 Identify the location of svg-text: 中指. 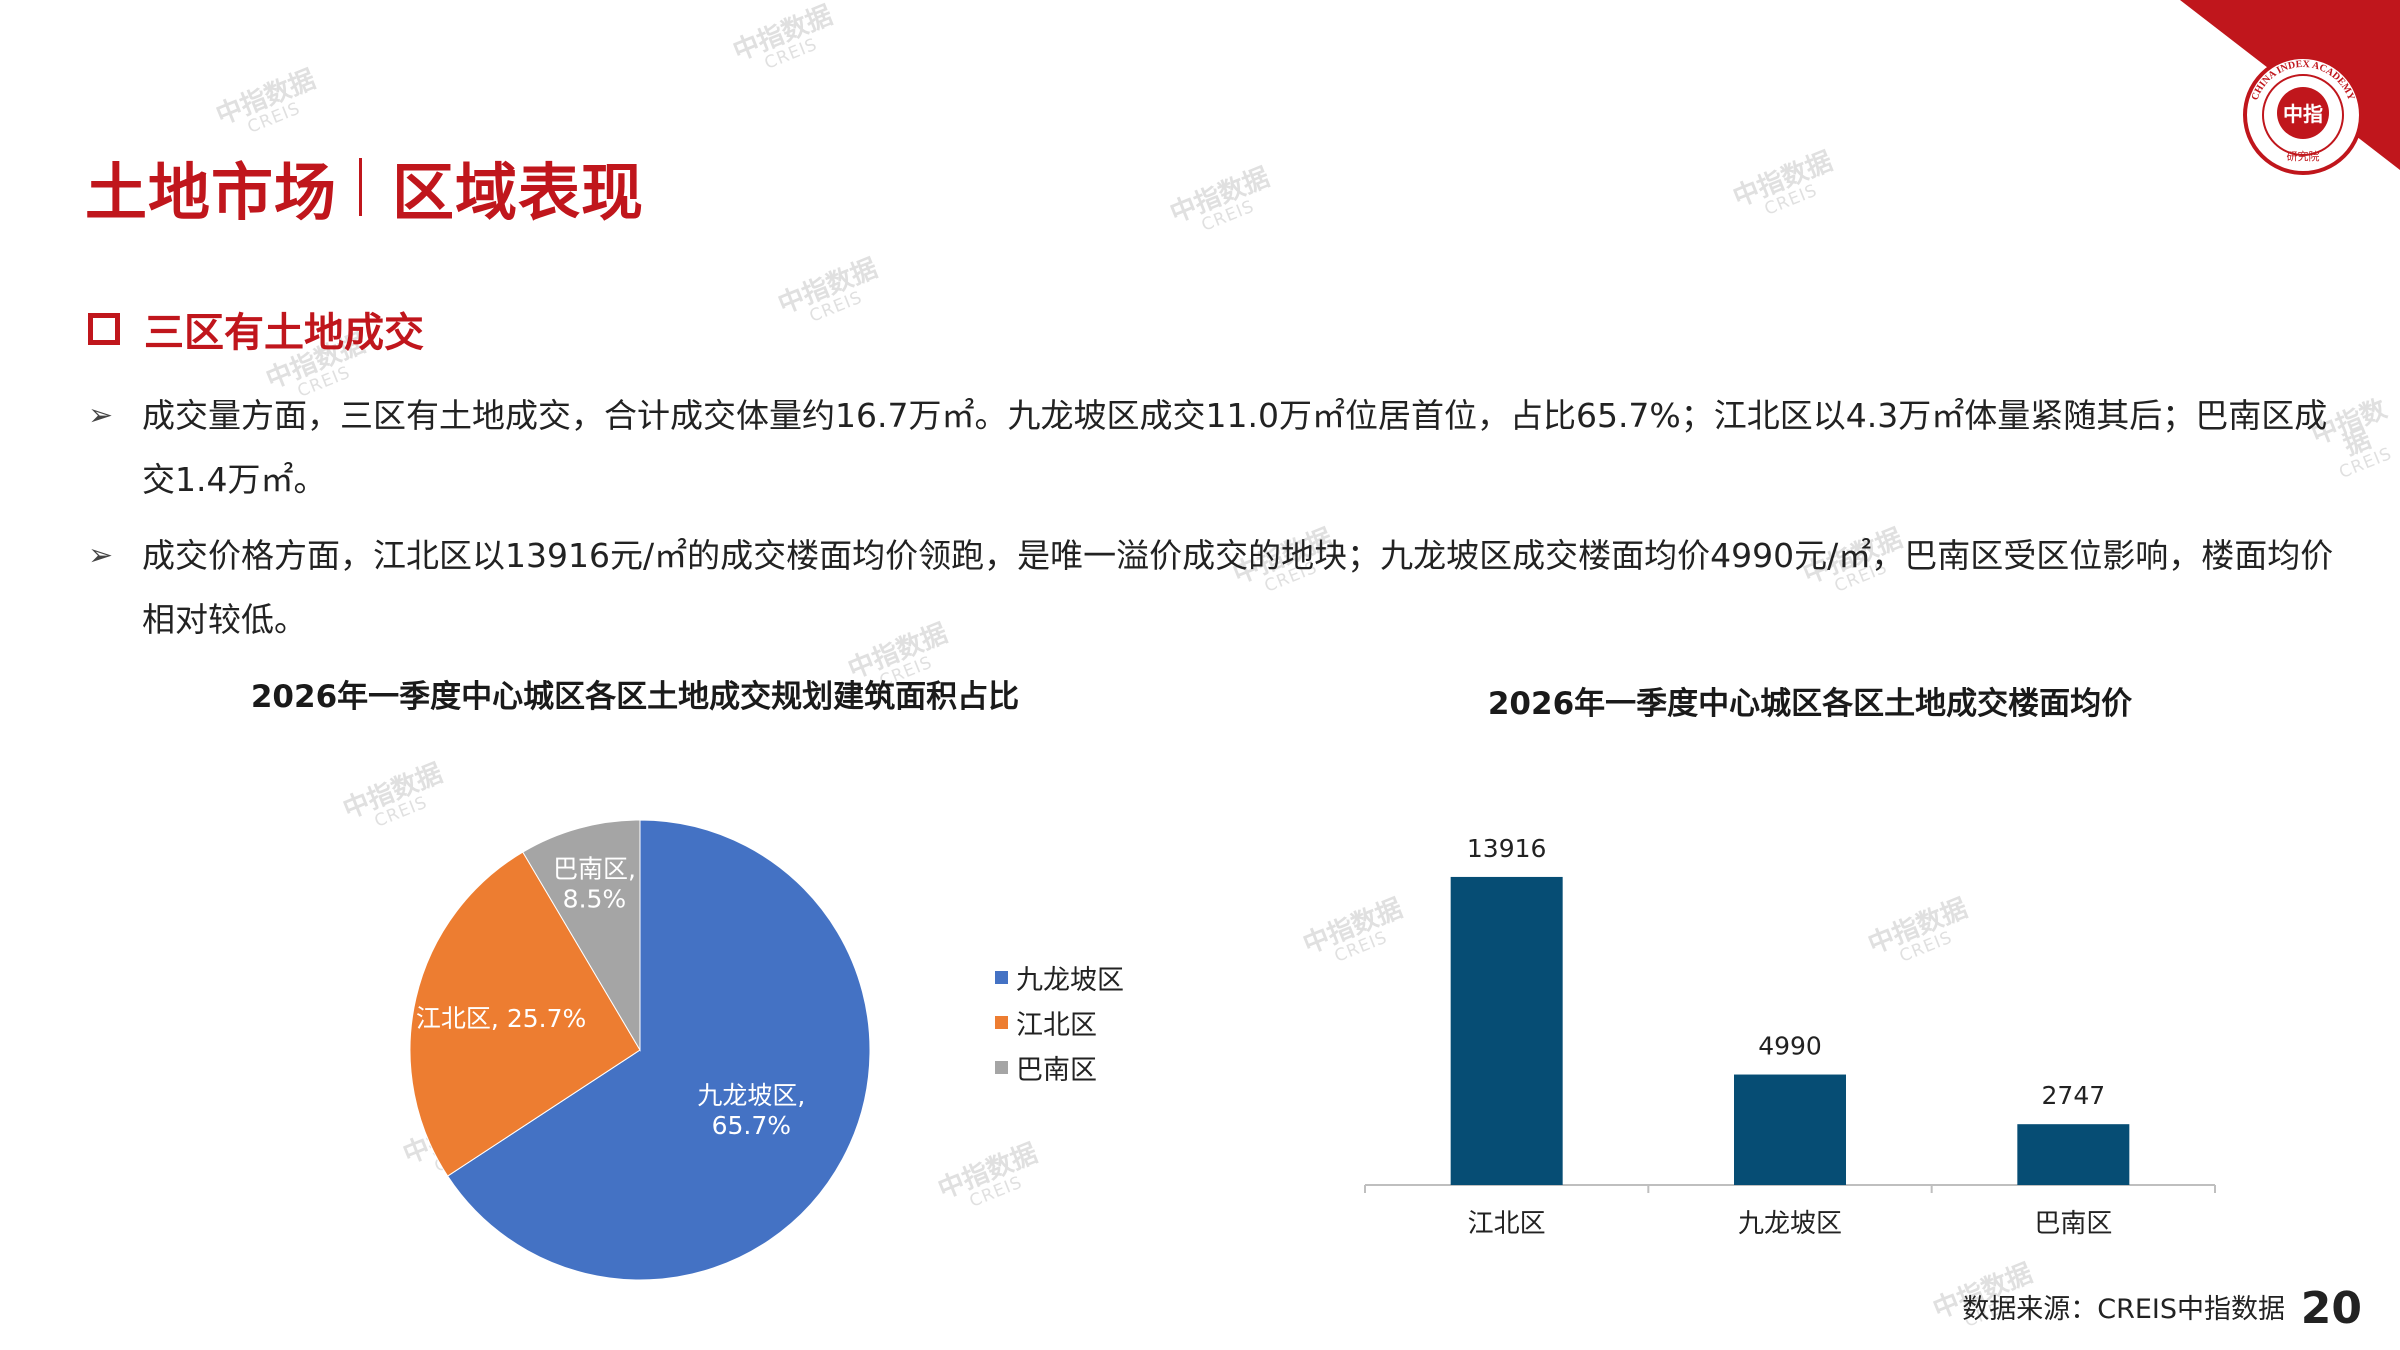
(2303, 114).